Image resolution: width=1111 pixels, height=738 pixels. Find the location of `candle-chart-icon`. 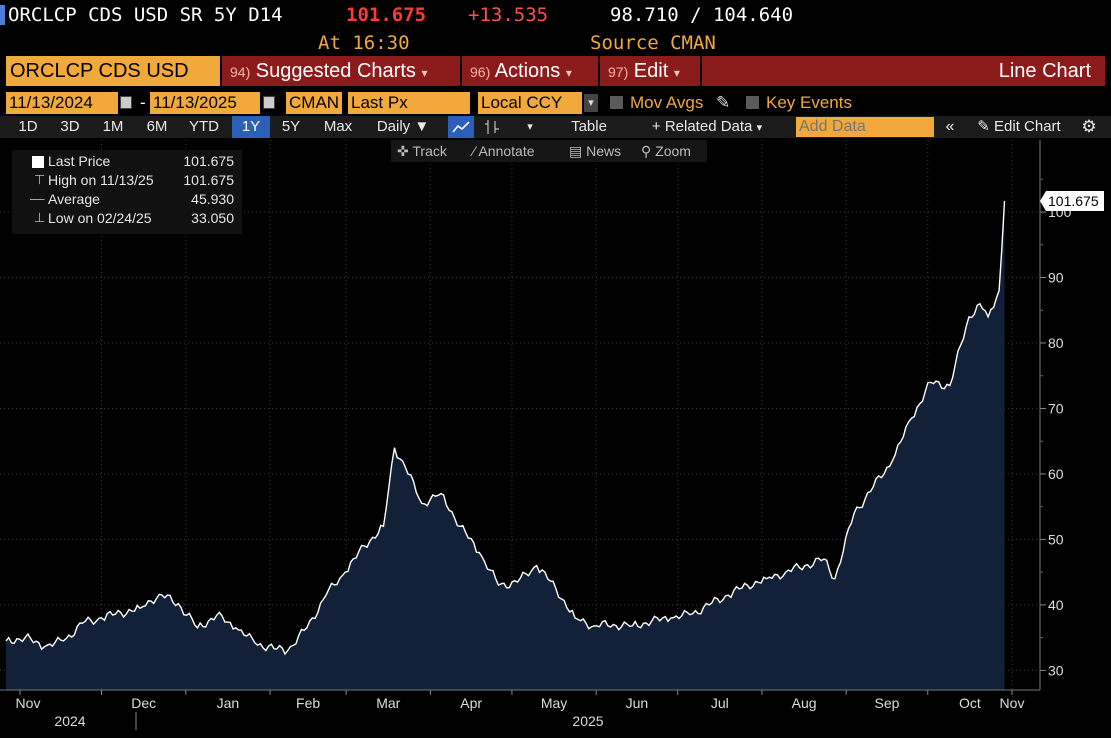

candle-chart-icon is located at coordinates (492, 127).